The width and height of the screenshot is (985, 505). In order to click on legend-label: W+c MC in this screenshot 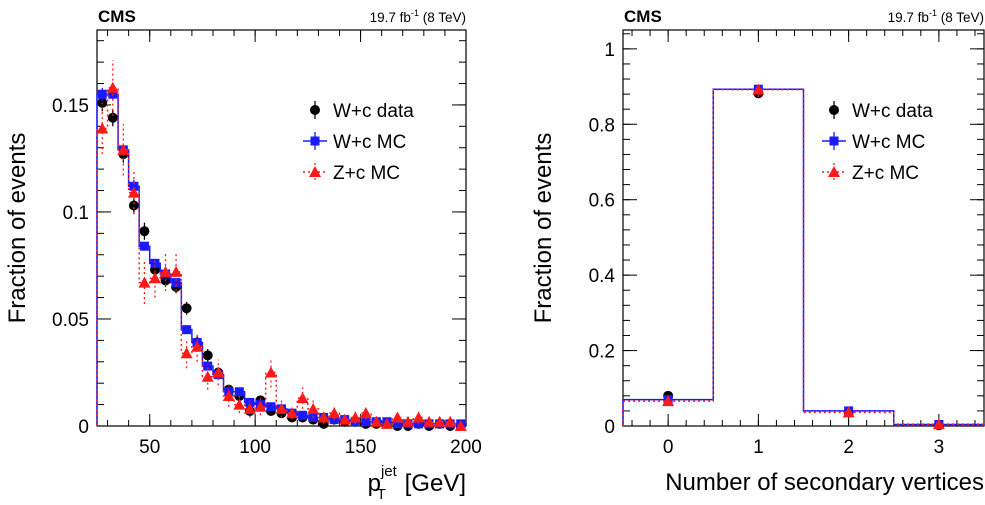, I will do `click(369, 142)`.